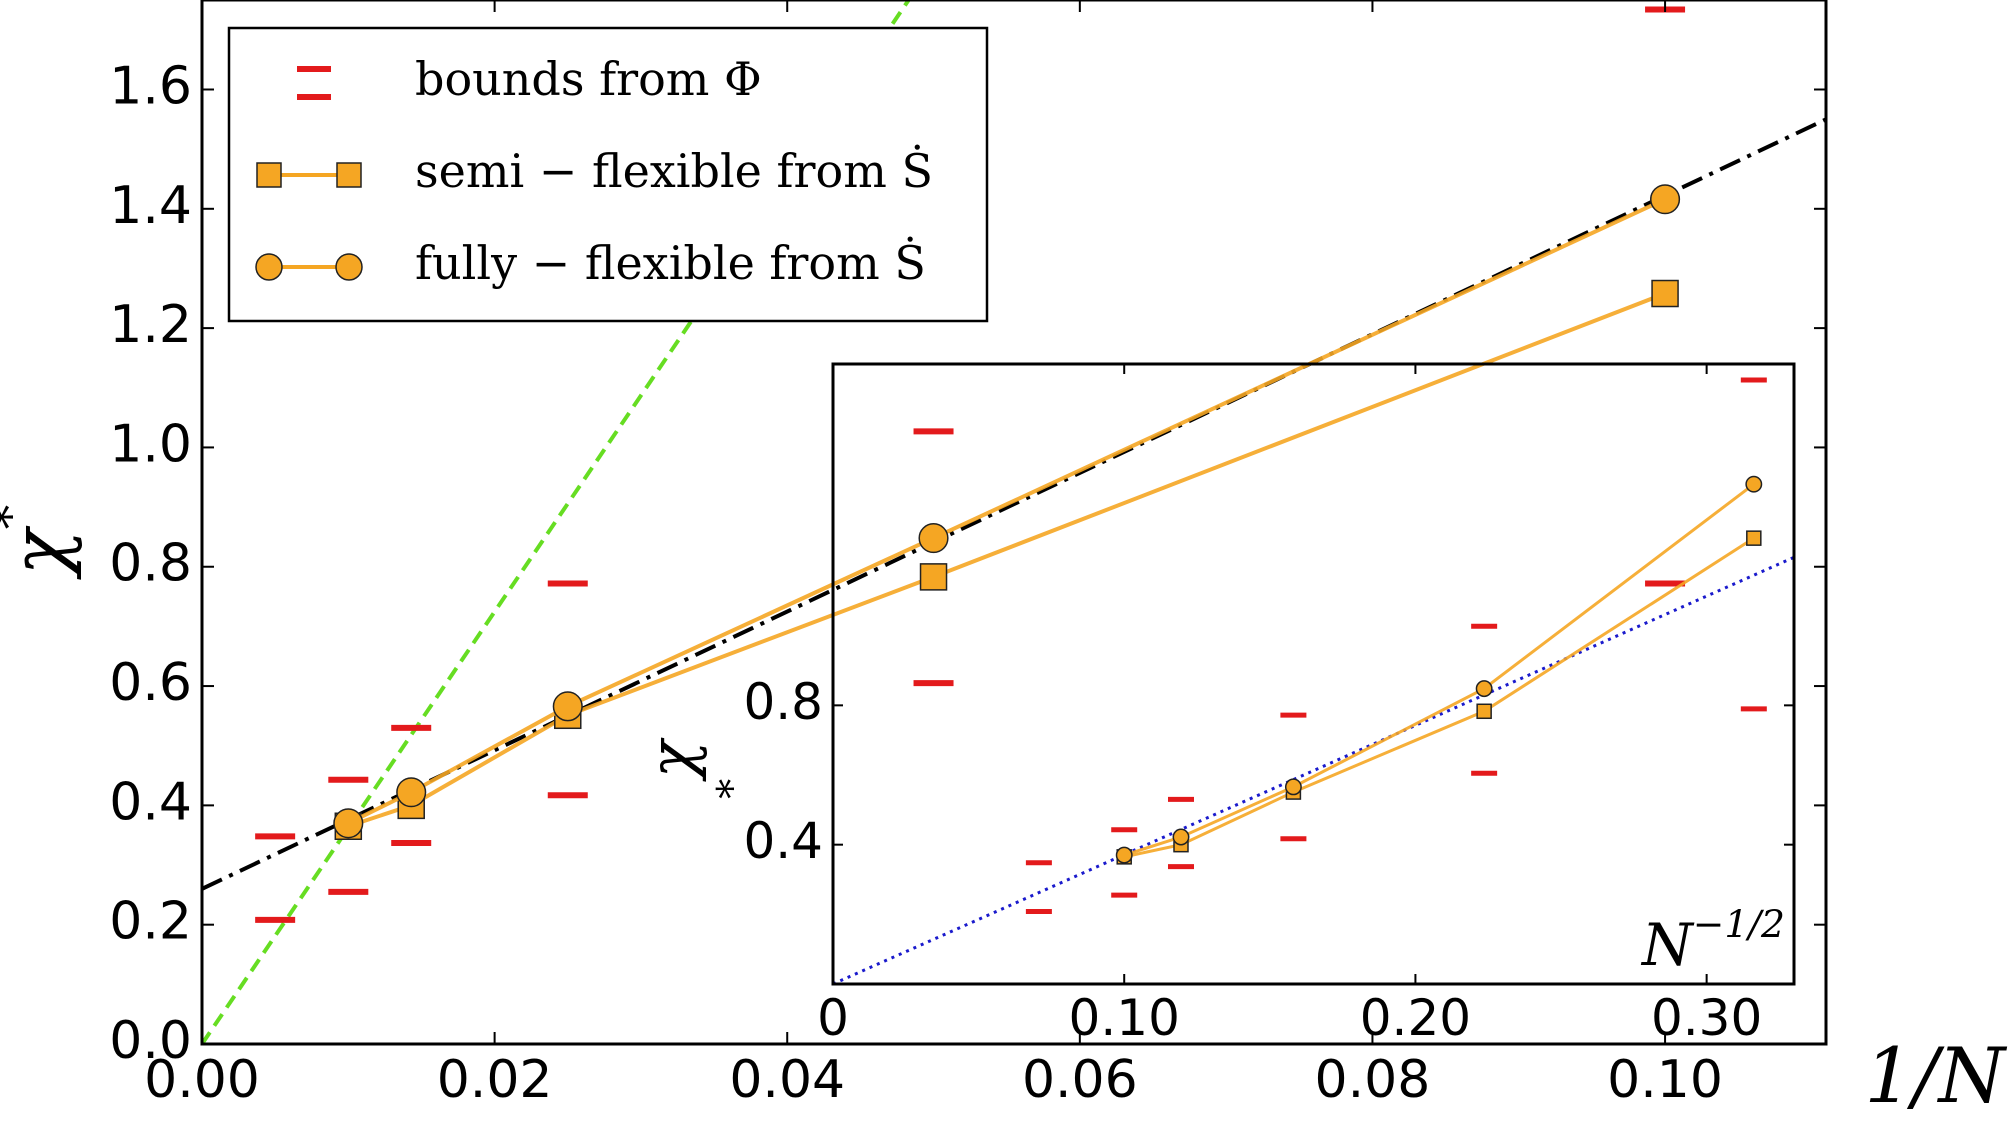 Image resolution: width=2016 pixels, height=1129 pixels. I want to click on x-tick-label: 0.06, so click(1080, 1080).